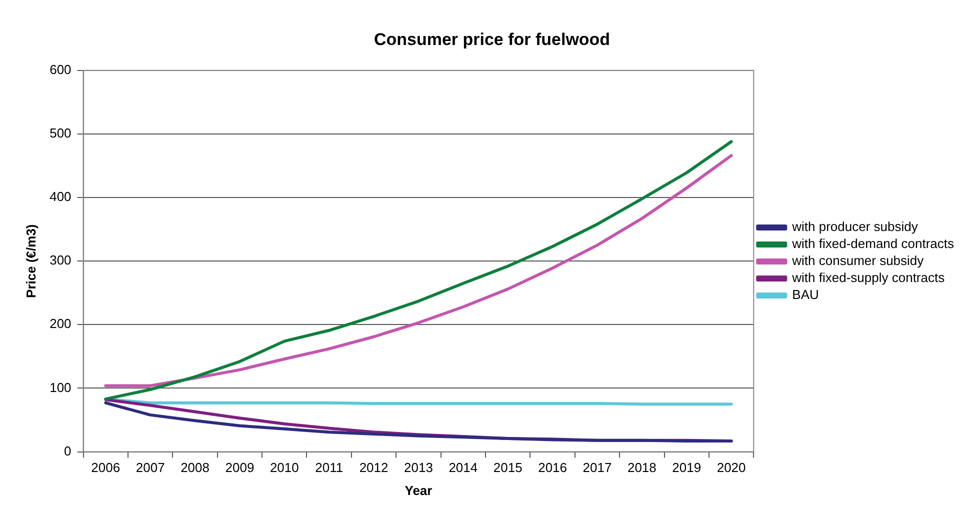  What do you see at coordinates (872, 244) in the screenshot?
I see `legend-label: with fixed-demand contracts` at bounding box center [872, 244].